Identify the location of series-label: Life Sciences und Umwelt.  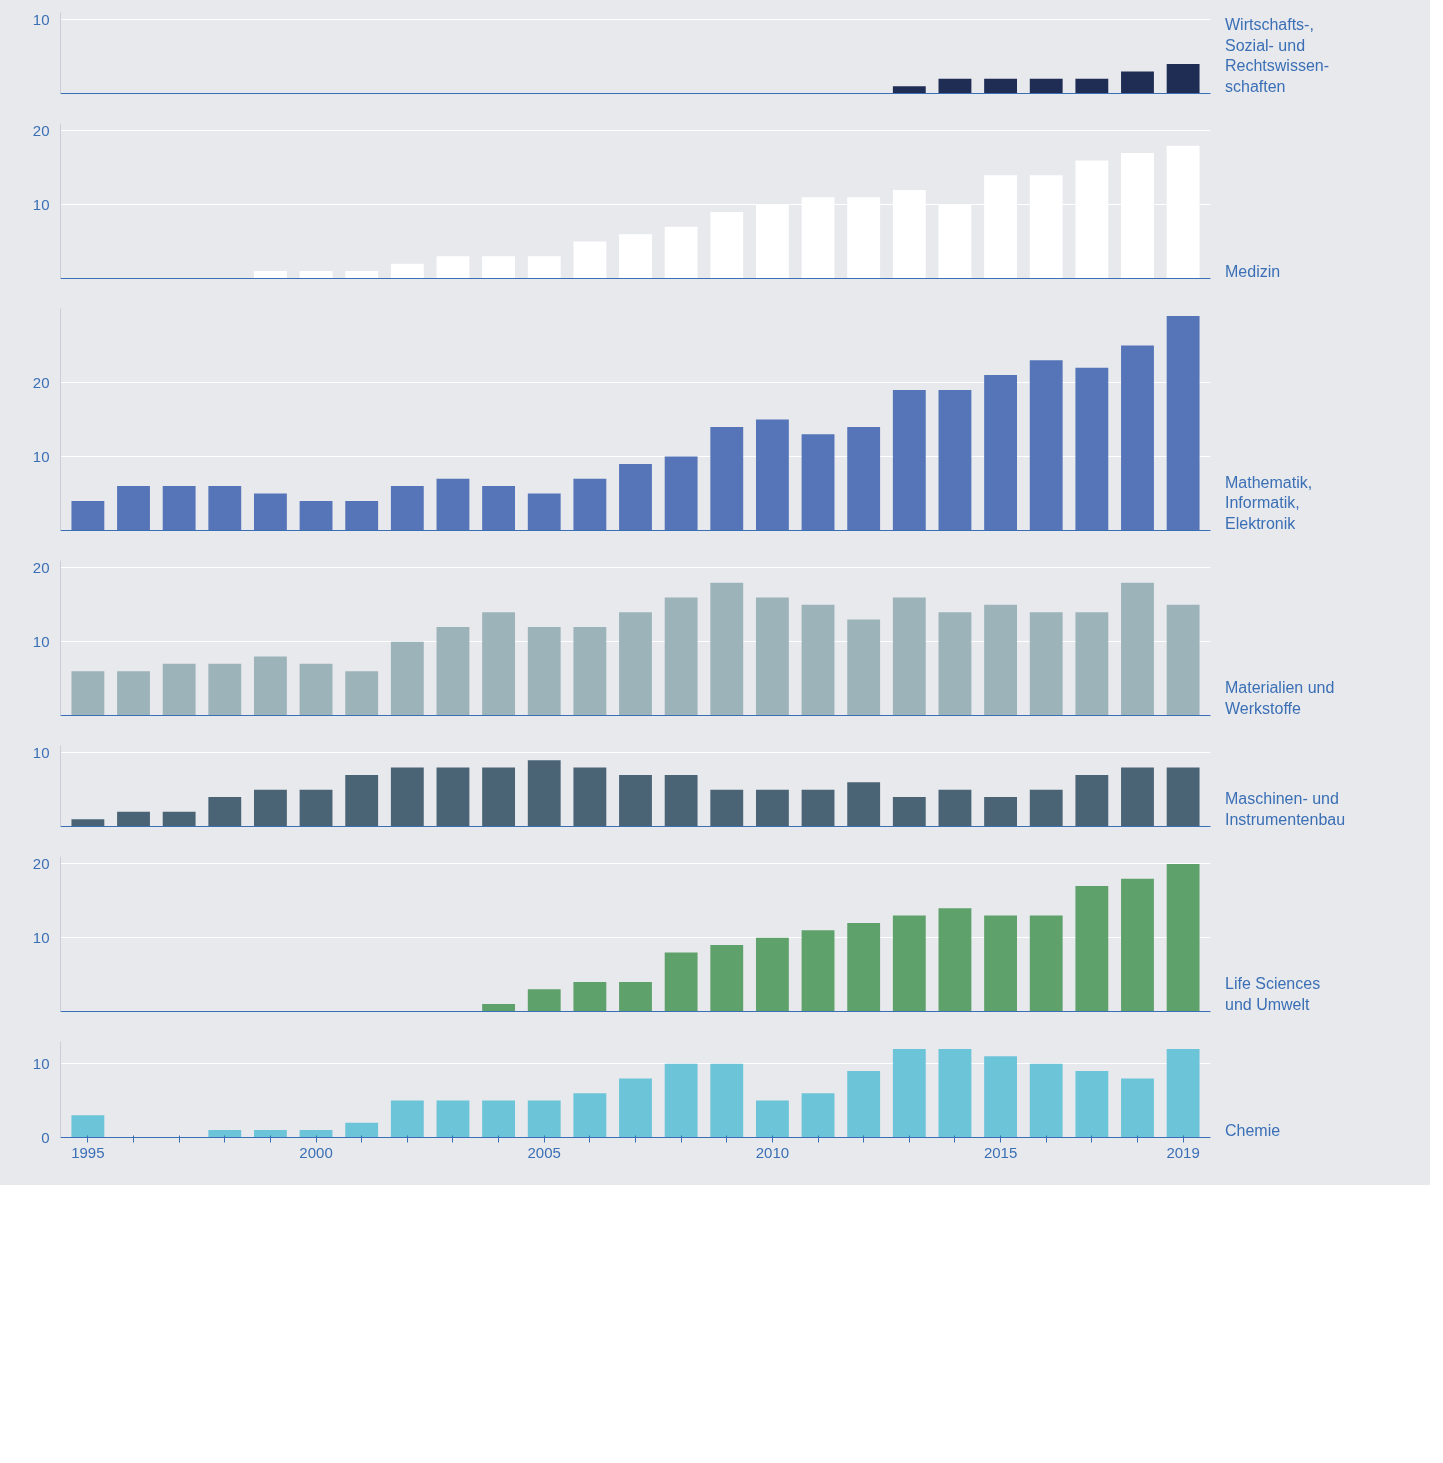
(1273, 995).